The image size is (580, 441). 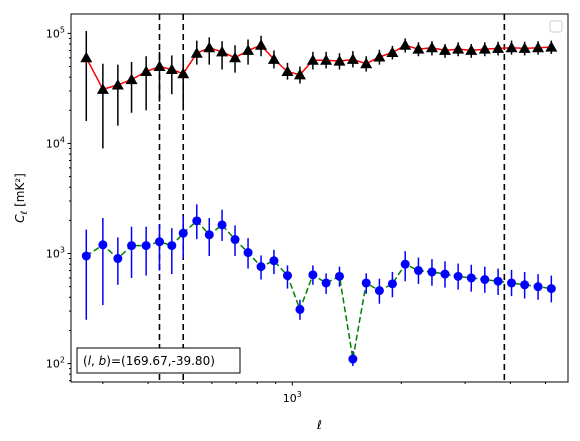 I want to click on x-axis-label: ℓ, so click(x=319, y=425).